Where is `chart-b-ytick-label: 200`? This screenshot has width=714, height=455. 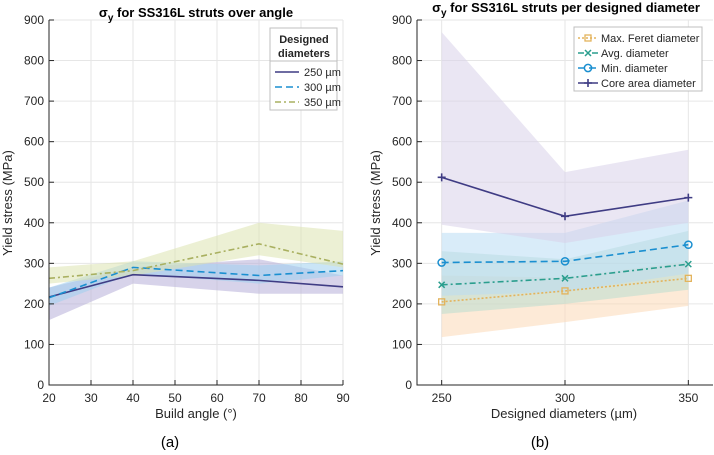 chart-b-ytick-label: 200 is located at coordinates (402, 304).